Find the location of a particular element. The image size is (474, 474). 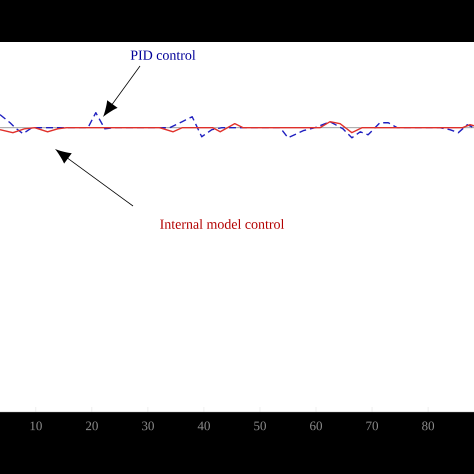

x-tick-label: 20 is located at coordinates (92, 426).